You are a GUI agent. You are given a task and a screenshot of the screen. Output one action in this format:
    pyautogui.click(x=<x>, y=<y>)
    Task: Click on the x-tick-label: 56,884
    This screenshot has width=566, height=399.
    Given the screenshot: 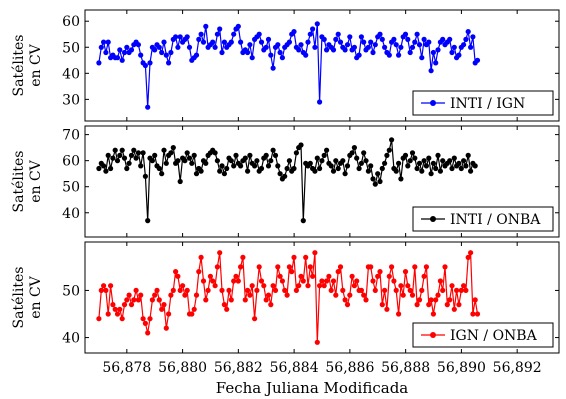 What is the action you would take?
    pyautogui.click(x=294, y=368)
    